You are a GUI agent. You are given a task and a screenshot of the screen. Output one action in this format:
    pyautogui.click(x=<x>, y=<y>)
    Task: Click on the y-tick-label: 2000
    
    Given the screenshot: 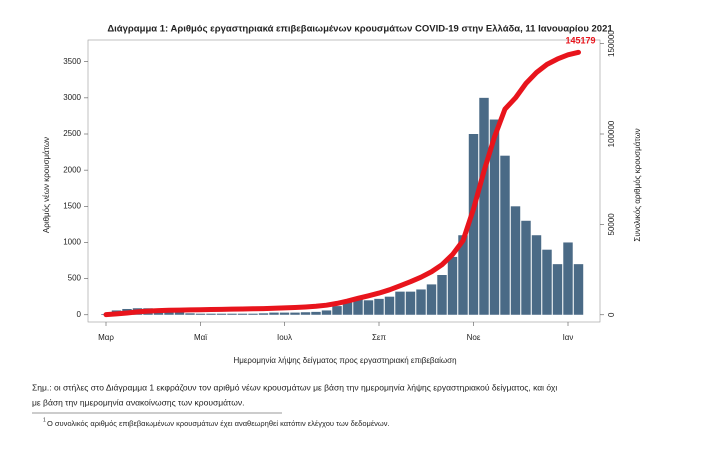 What is the action you would take?
    pyautogui.click(x=72, y=169)
    